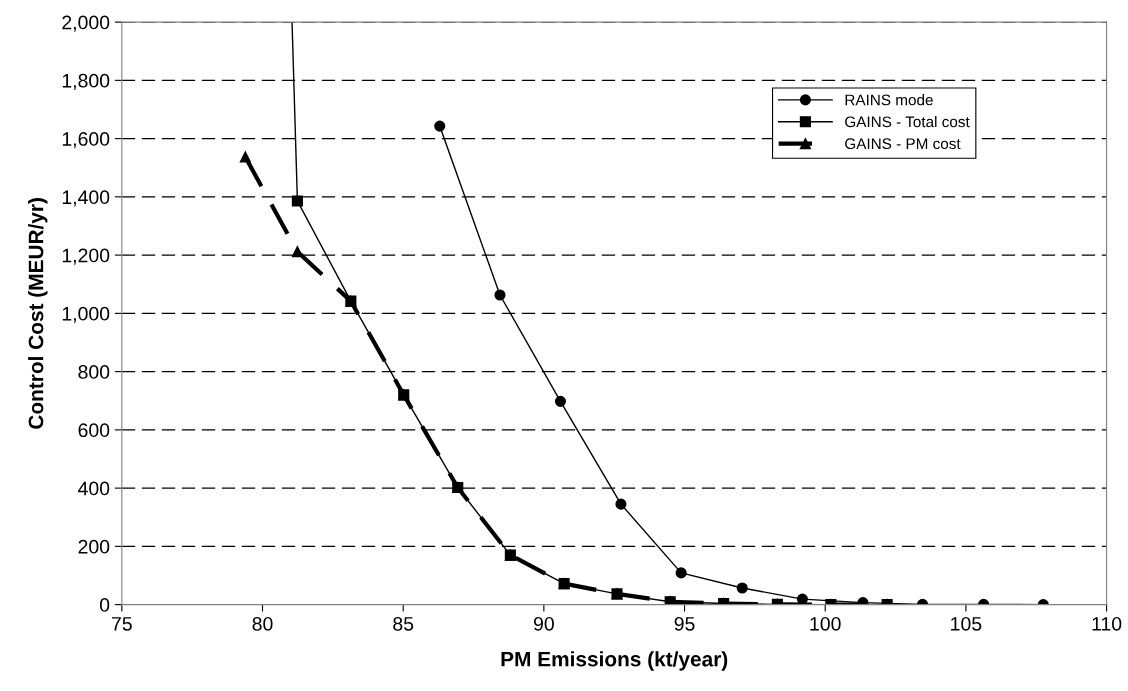 Image resolution: width=1128 pixels, height=691 pixels. Describe the element at coordinates (86, 23) in the screenshot. I see `y-tick-label: 2,000` at that location.